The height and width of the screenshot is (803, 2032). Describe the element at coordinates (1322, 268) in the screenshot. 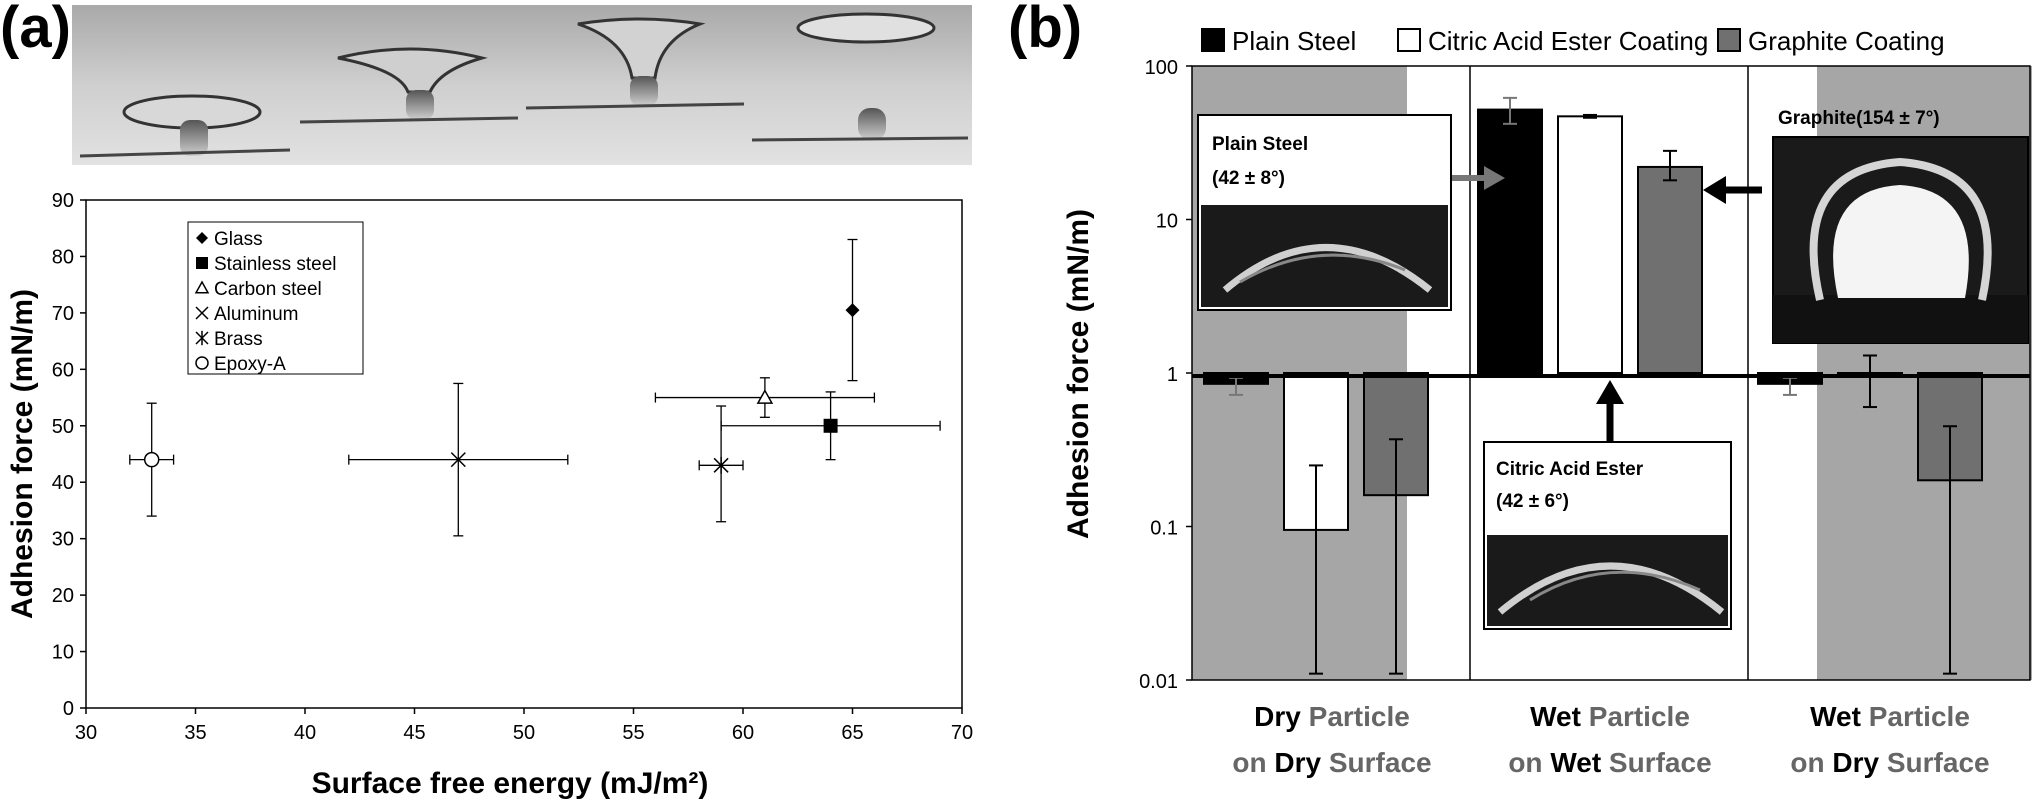

I see `inset-plain-steel-highlight` at that location.